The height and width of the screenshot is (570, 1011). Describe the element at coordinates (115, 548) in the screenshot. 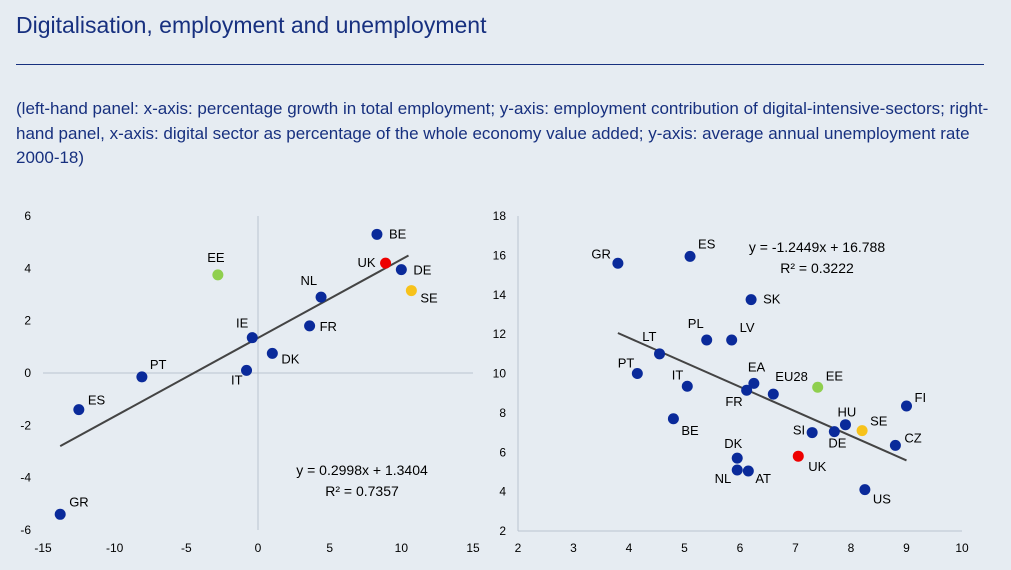

I see `x-tick-label: -10` at that location.